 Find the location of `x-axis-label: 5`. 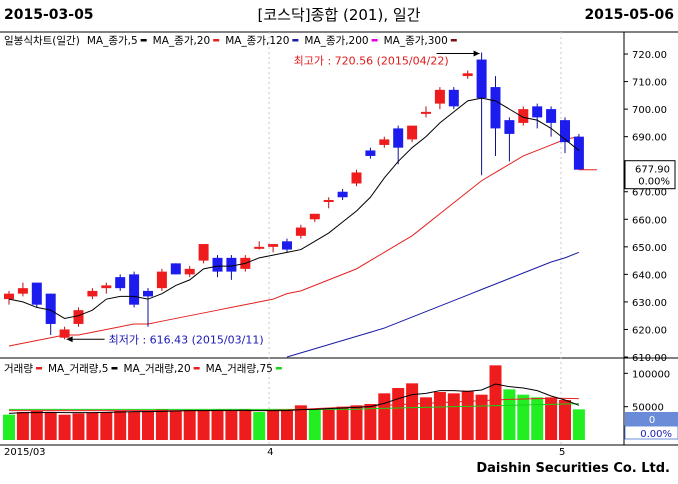

x-axis-label: 5 is located at coordinates (562, 452).